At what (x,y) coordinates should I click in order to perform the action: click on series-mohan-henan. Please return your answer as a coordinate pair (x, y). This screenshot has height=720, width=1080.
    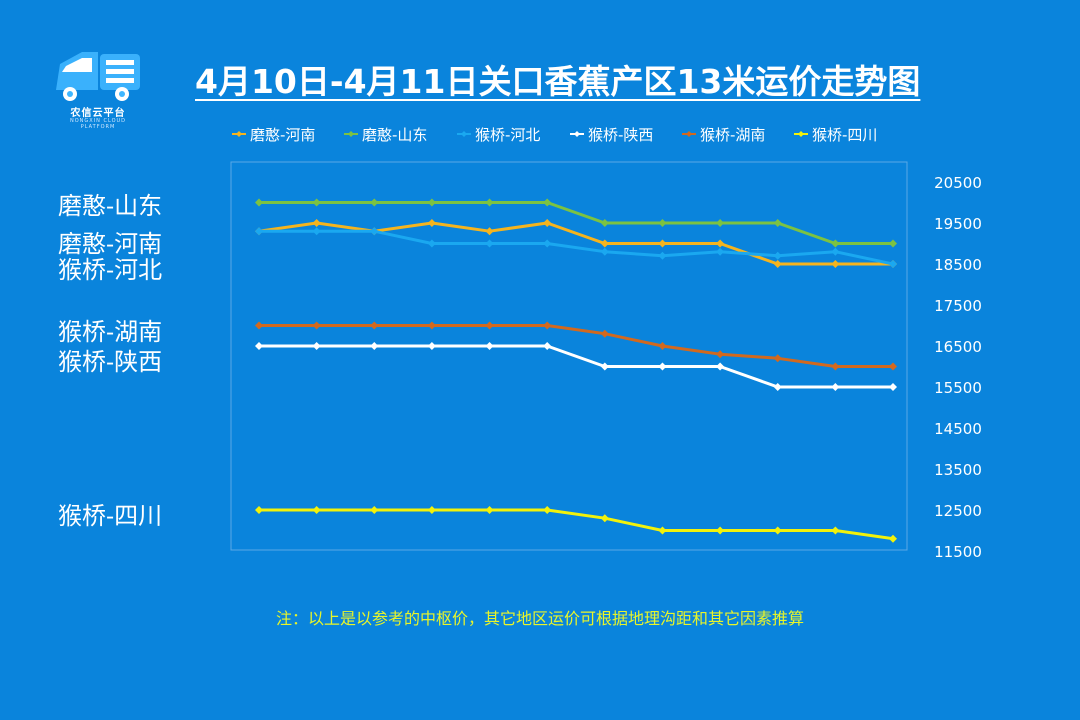
    Looking at the image, I should click on (576, 243).